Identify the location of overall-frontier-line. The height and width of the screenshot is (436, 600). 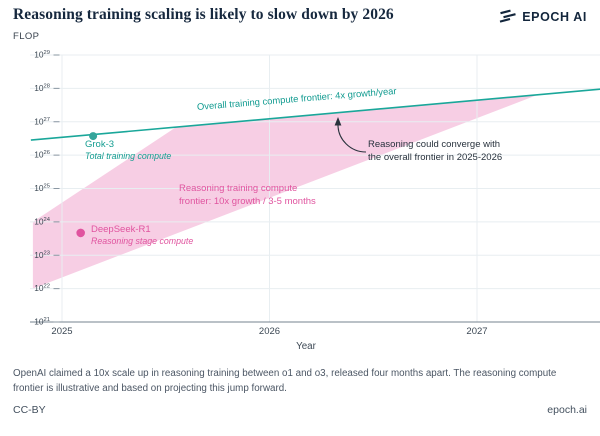
(315, 114).